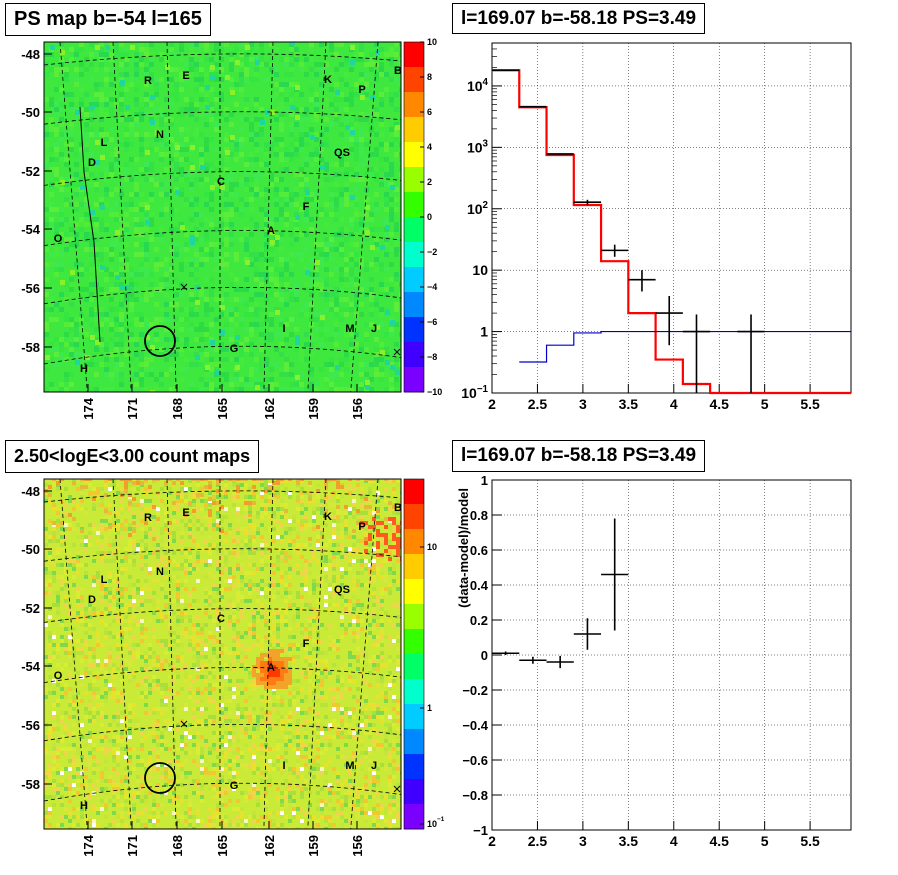 This screenshot has height=875, width=898. Describe the element at coordinates (475, 725) in the screenshot. I see `y-tick-label: −0.4` at that location.